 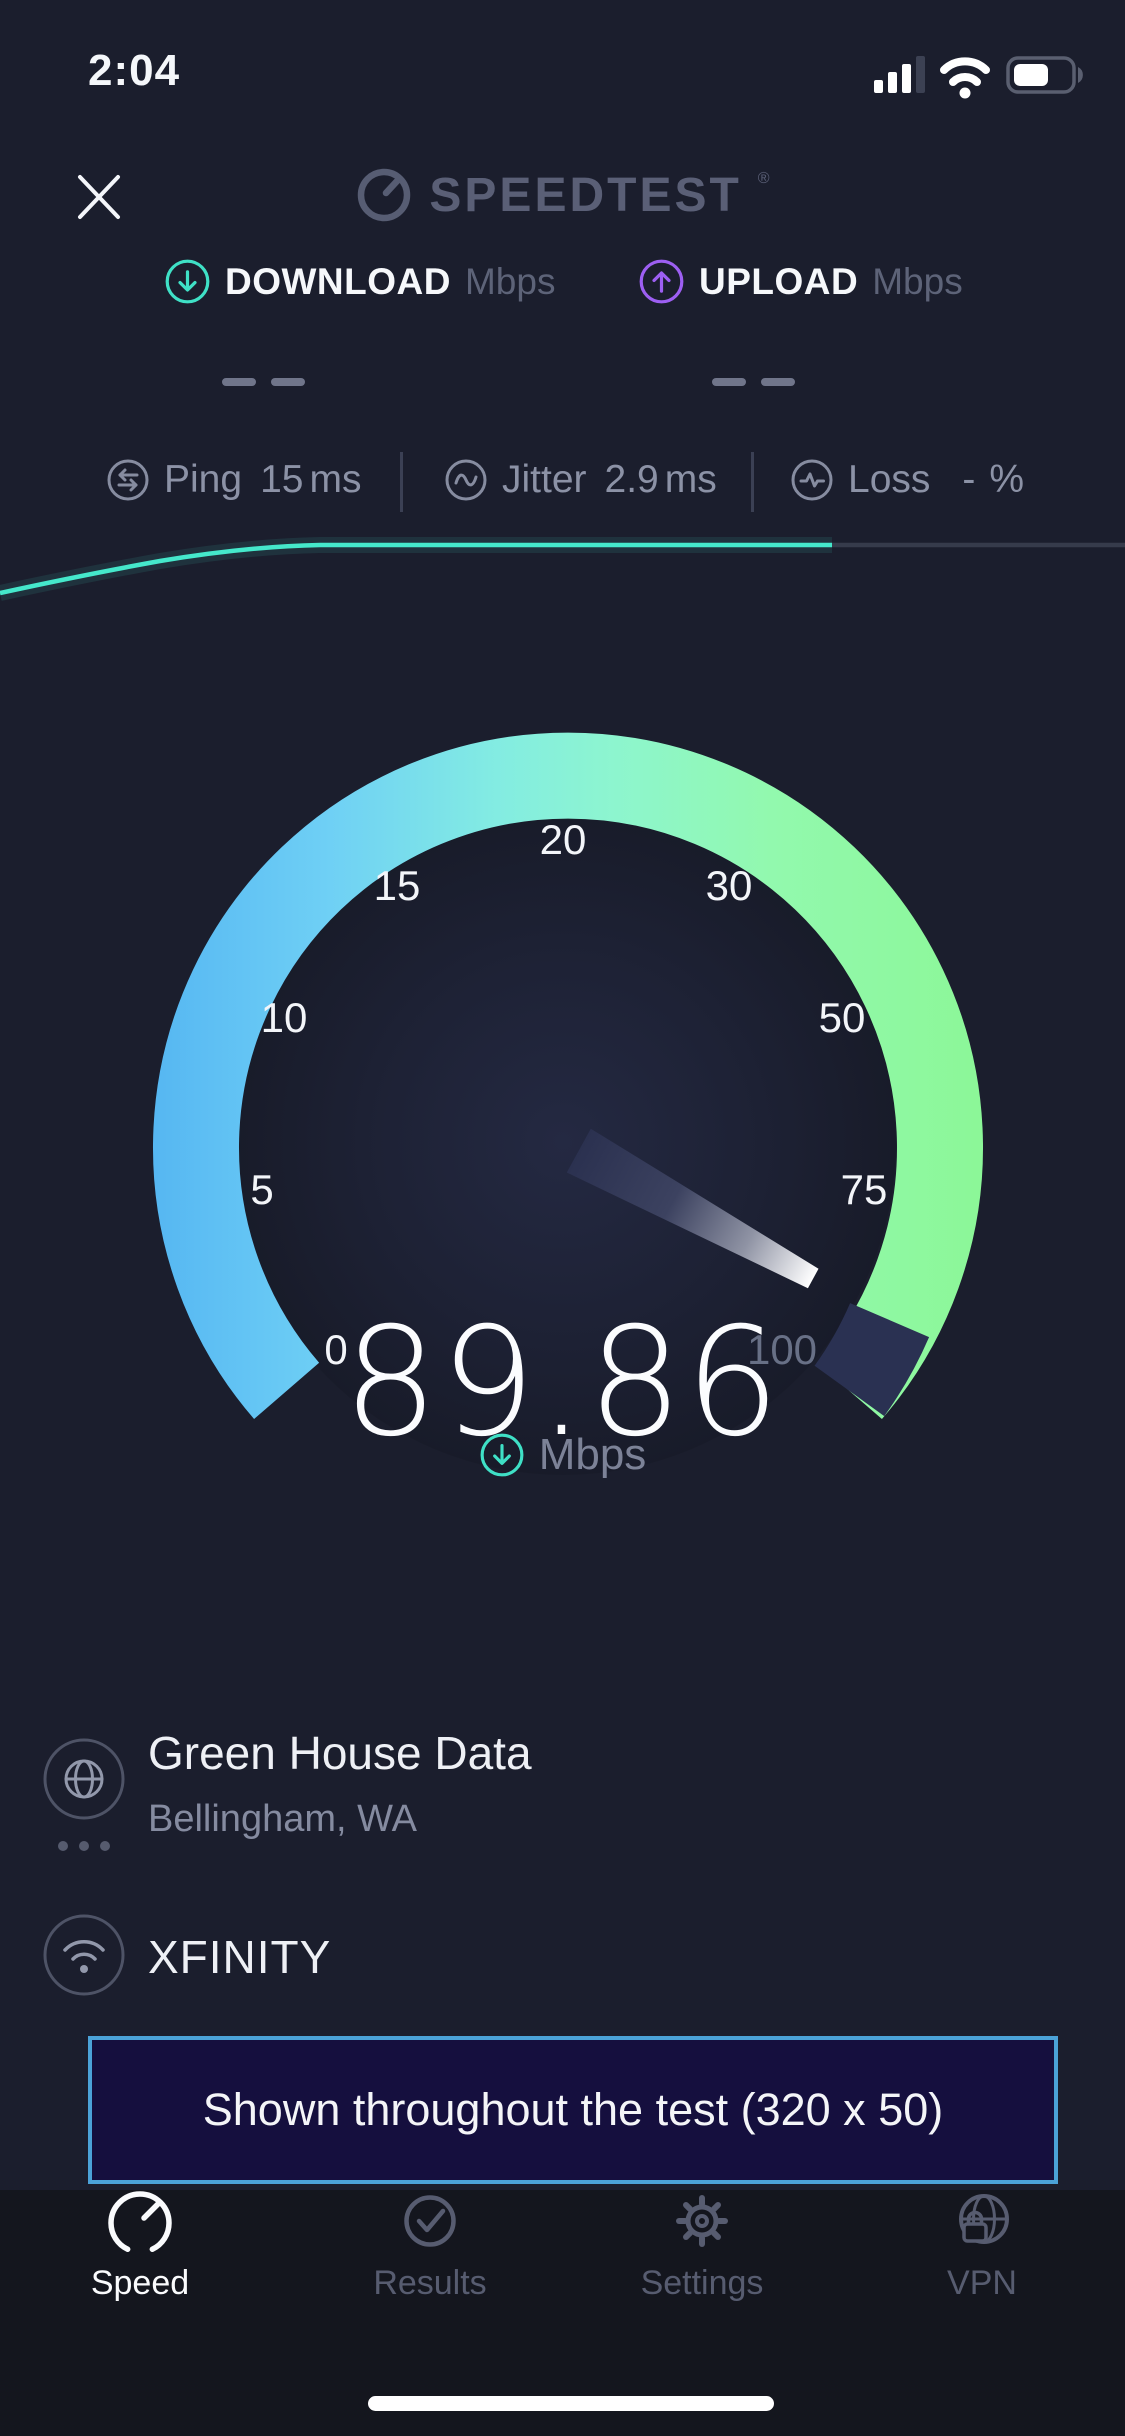 What do you see at coordinates (965, 78) in the screenshot?
I see `wifi-icon` at bounding box center [965, 78].